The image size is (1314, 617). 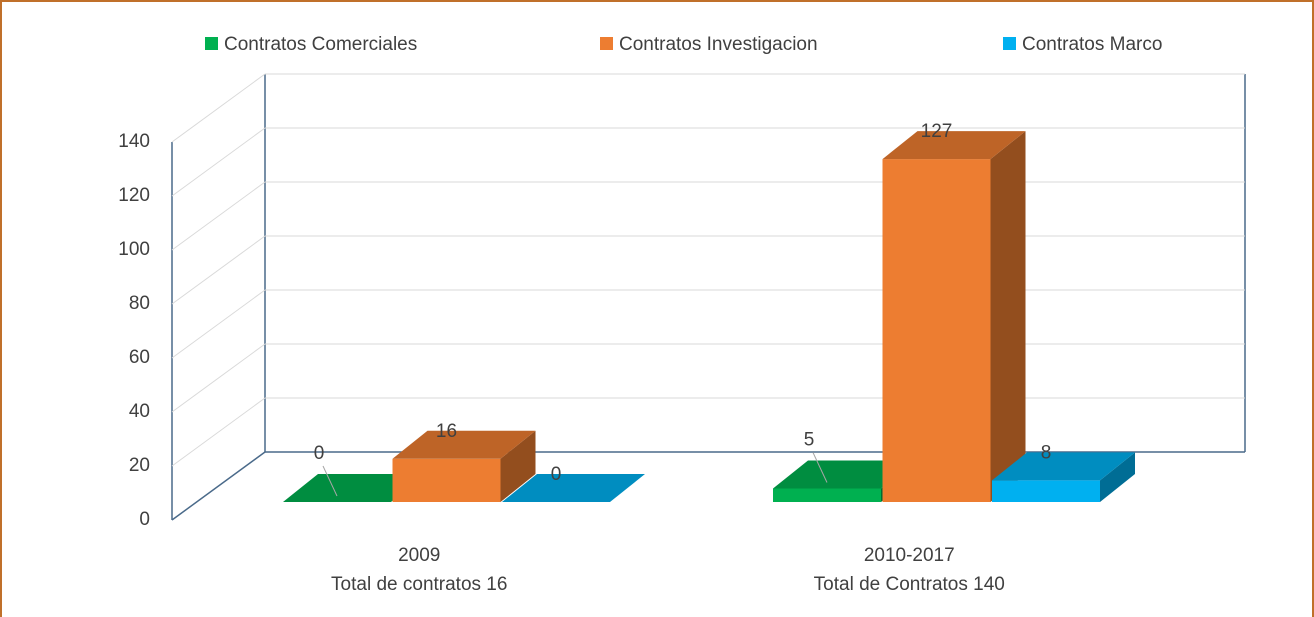 I want to click on x-tick-label: 2010-2017, so click(x=909, y=555).